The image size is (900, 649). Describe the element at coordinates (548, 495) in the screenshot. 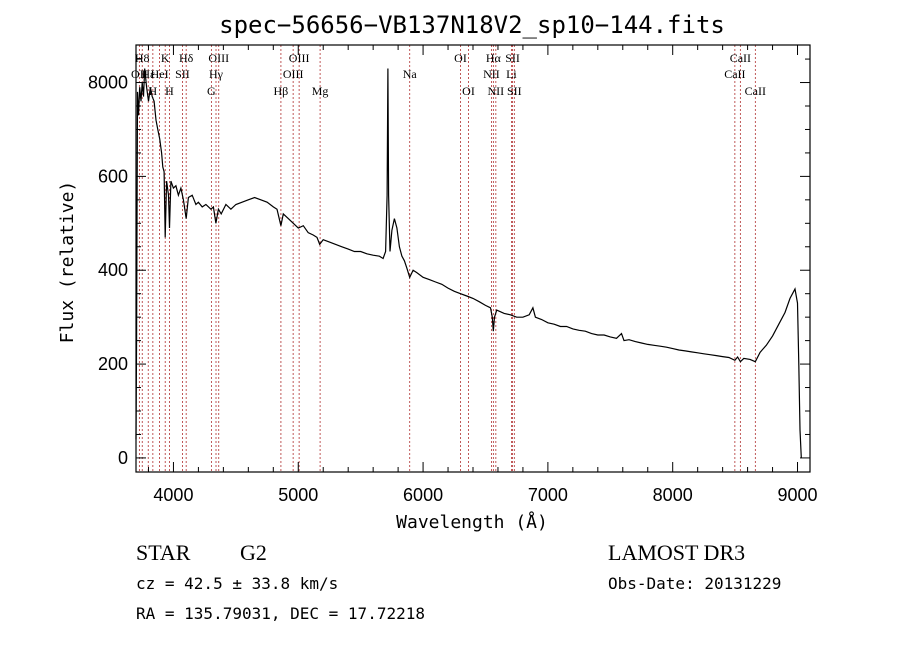

I see `x-tick-label: 7000` at that location.